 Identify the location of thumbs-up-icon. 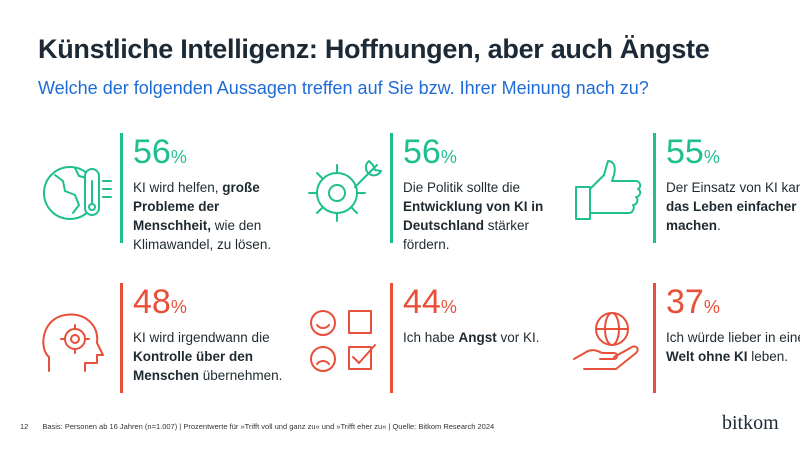
(608, 190).